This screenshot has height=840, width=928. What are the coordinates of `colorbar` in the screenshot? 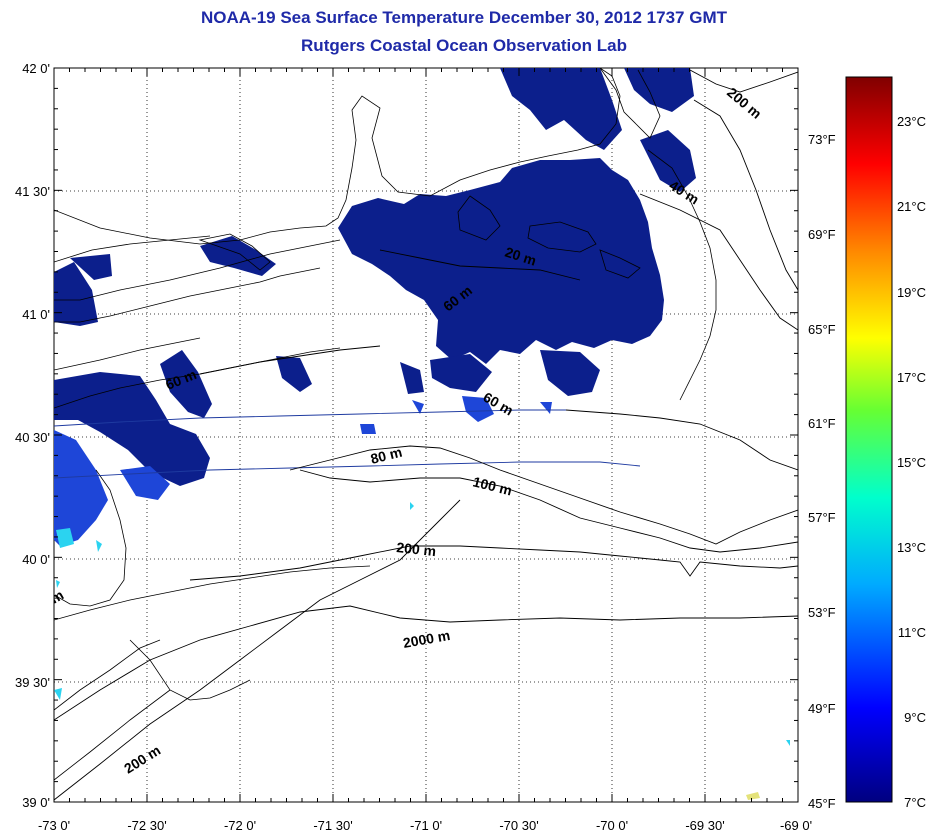 It's located at (869, 439).